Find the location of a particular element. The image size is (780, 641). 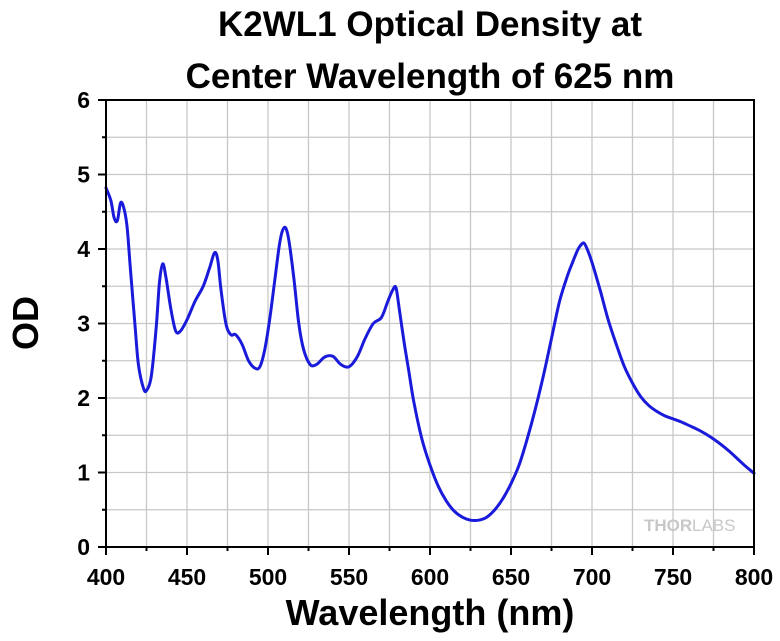

x-tick-labels: 400 450 500 550 600 650 700 750 800 is located at coordinates (430, 577).